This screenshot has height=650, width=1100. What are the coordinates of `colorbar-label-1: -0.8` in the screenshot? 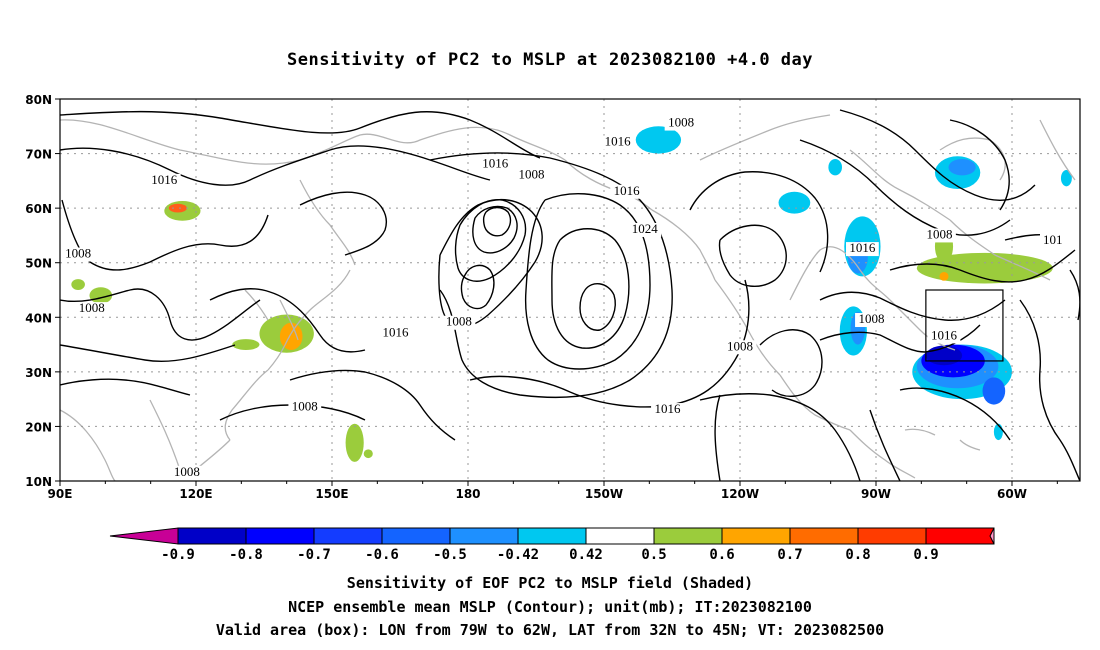 It's located at (246, 555).